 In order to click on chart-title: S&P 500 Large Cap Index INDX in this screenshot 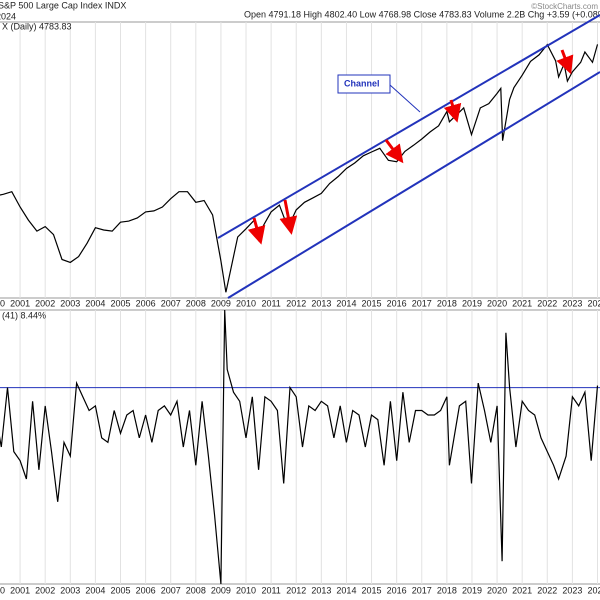, I will do `click(63, 5)`.